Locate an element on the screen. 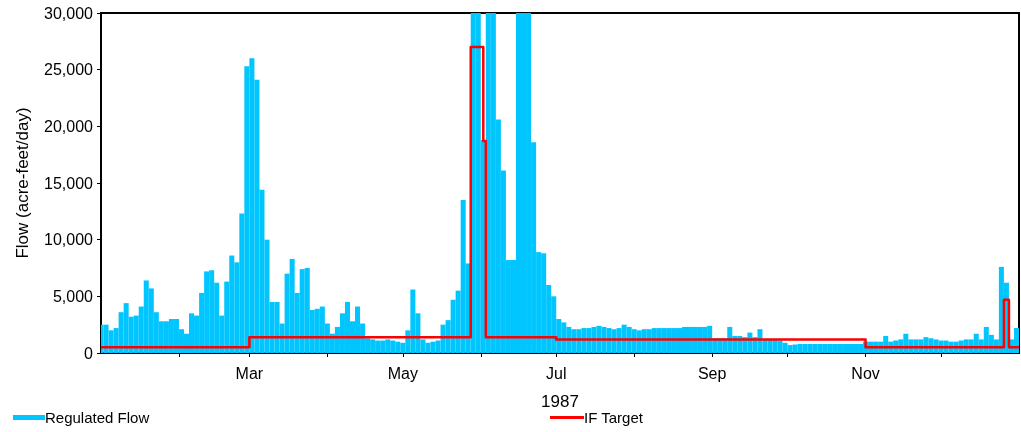  legend-label: IF Target is located at coordinates (614, 417).